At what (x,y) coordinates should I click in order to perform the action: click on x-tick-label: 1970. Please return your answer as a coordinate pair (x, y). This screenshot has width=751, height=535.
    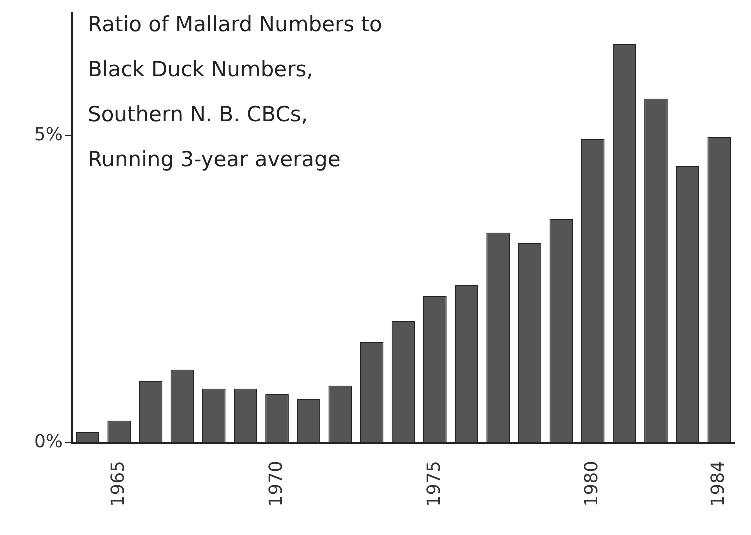
    Looking at the image, I should click on (276, 484).